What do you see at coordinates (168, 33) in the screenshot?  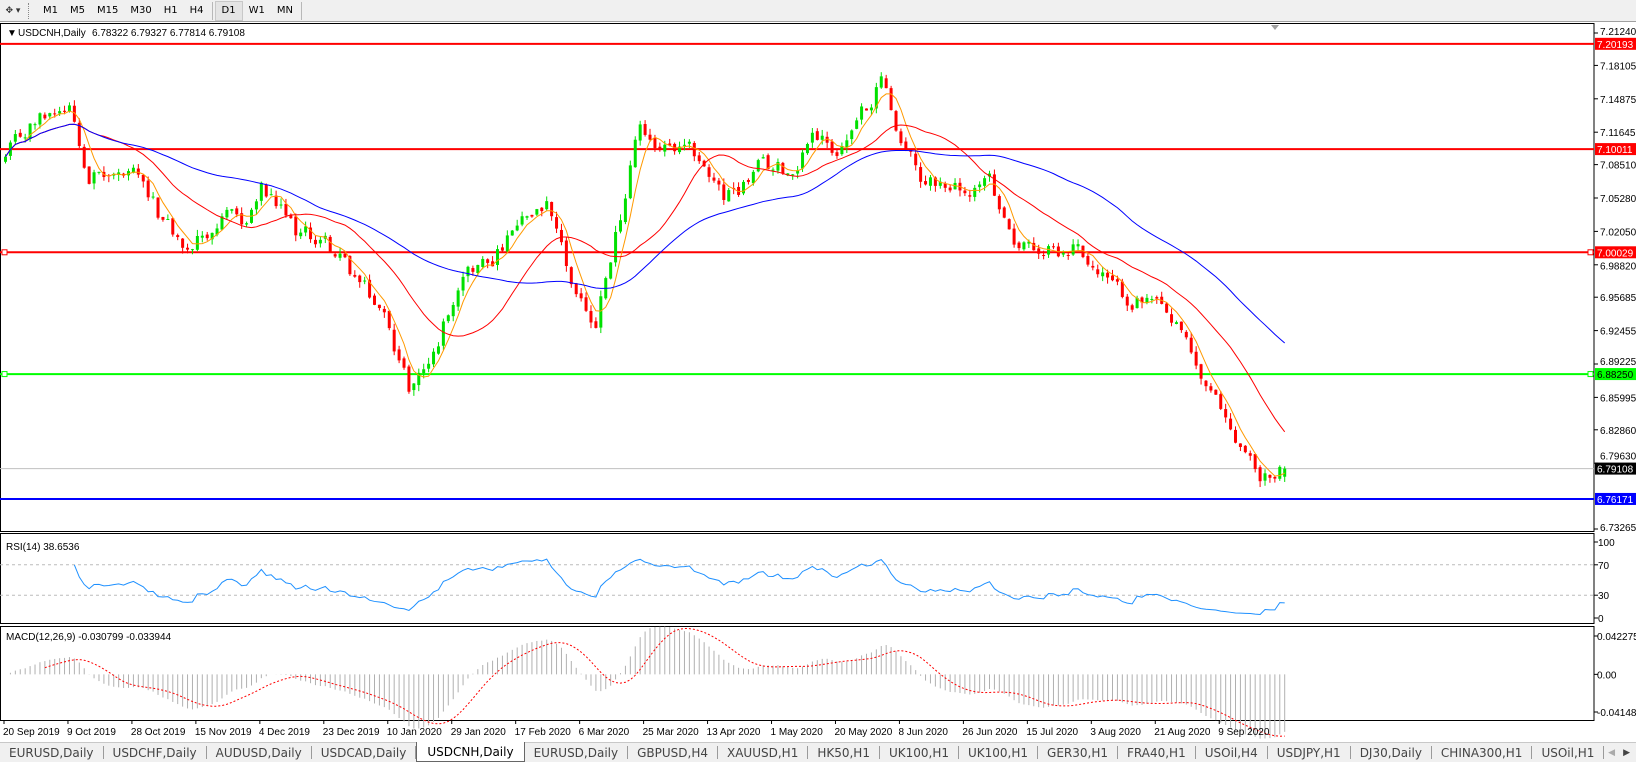 I see `chart-ohlc: 6.78322 6.79327 6.77814 6.79108` at bounding box center [168, 33].